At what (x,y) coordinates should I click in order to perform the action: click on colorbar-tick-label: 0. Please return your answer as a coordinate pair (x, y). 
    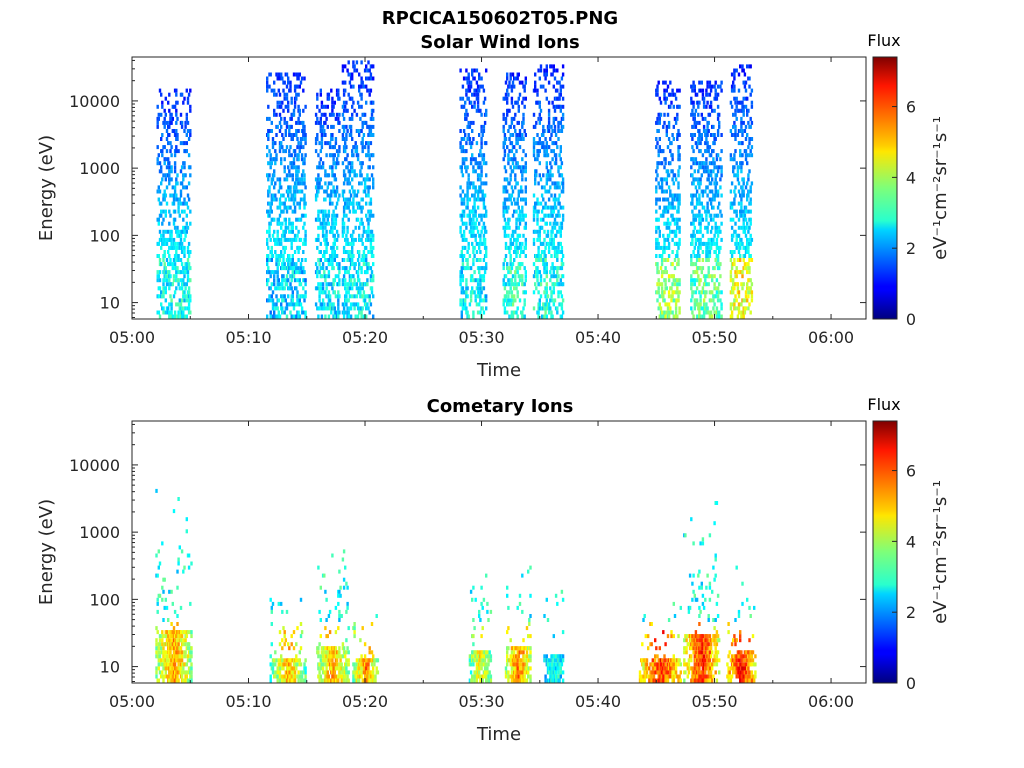
    Looking at the image, I should click on (911, 319).